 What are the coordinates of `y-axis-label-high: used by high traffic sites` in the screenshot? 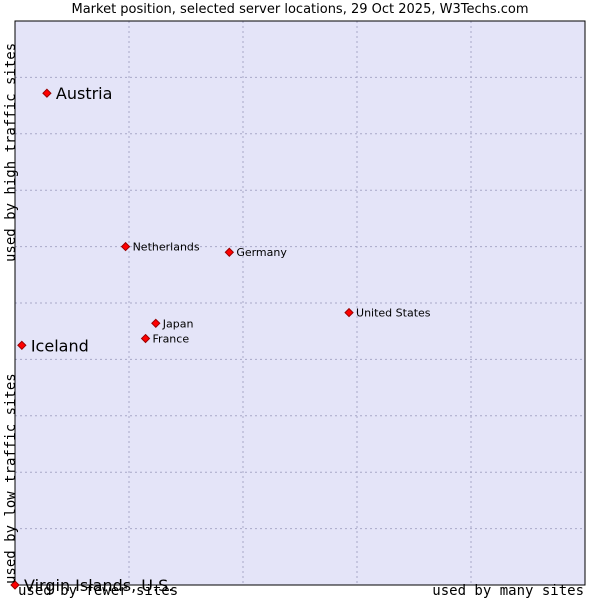 It's located at (11, 152).